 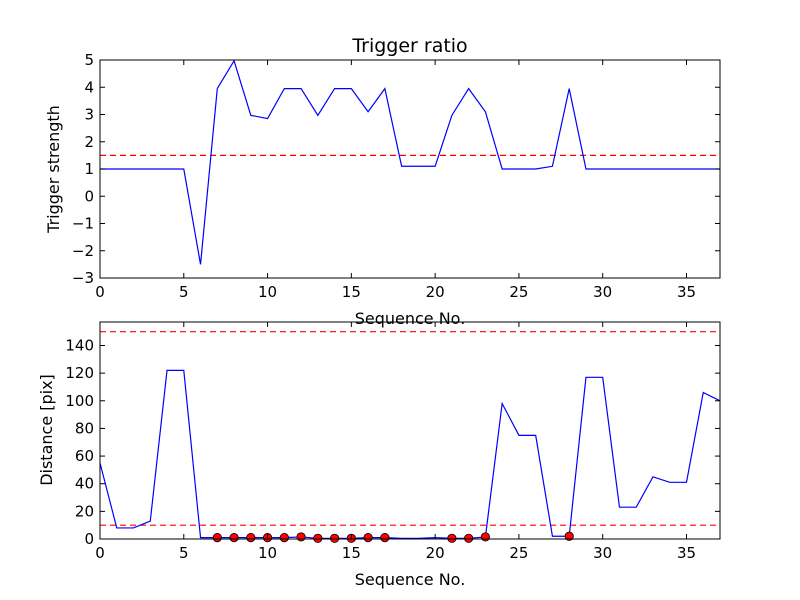 I want to click on y-tick-label: 80, so click(x=84, y=428).